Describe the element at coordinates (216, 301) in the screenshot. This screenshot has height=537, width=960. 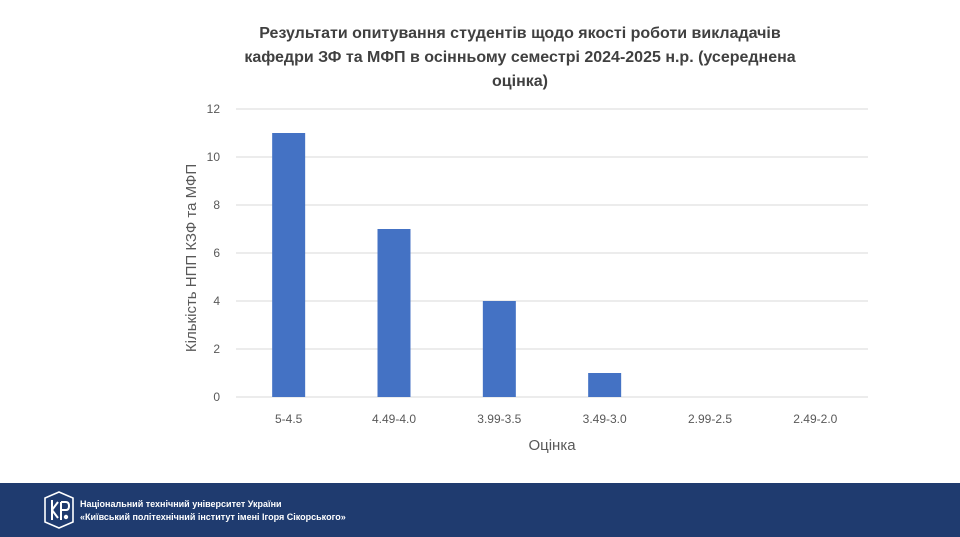
I see `y-tick-label: 4` at that location.